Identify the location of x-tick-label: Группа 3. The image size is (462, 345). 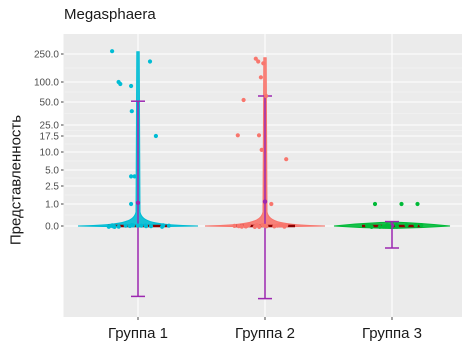
(392, 333).